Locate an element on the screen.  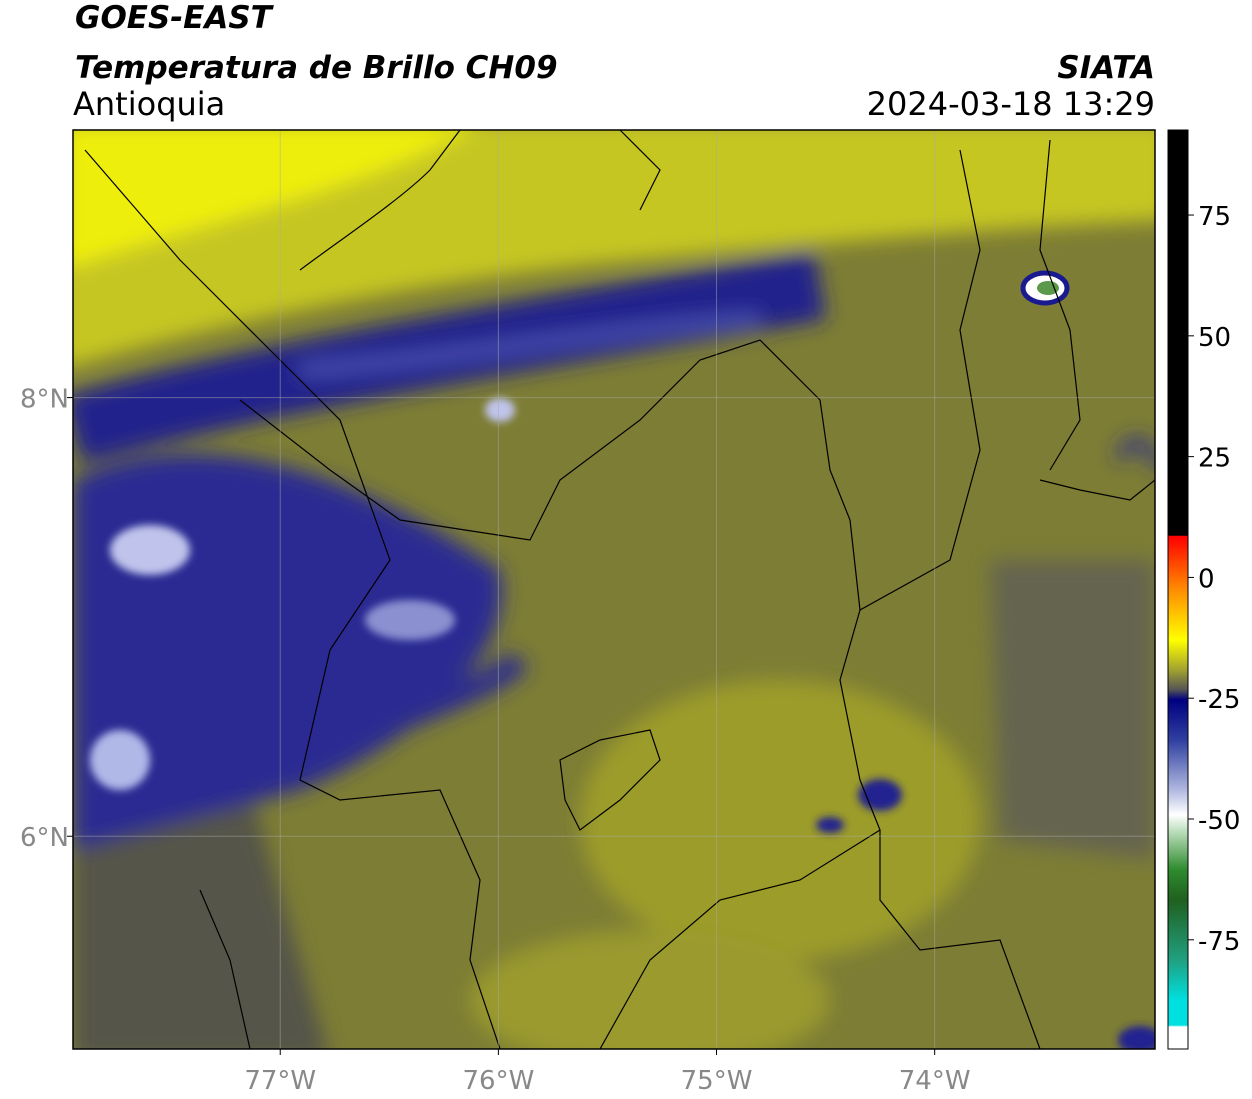
y-tick-label: 8°N is located at coordinates (44, 400).